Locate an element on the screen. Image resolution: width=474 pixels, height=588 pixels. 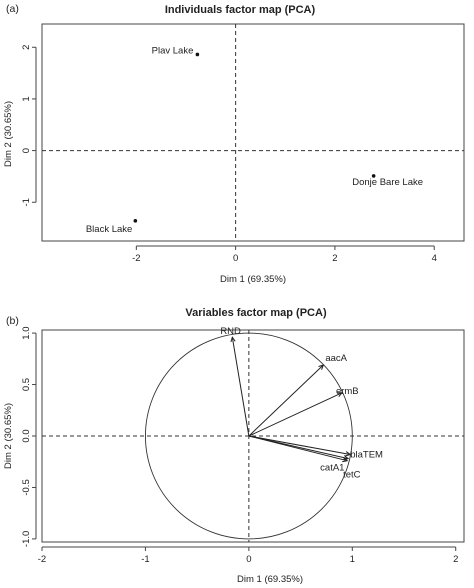
panel-b-x-tick-label: 0 is located at coordinates (248, 559).